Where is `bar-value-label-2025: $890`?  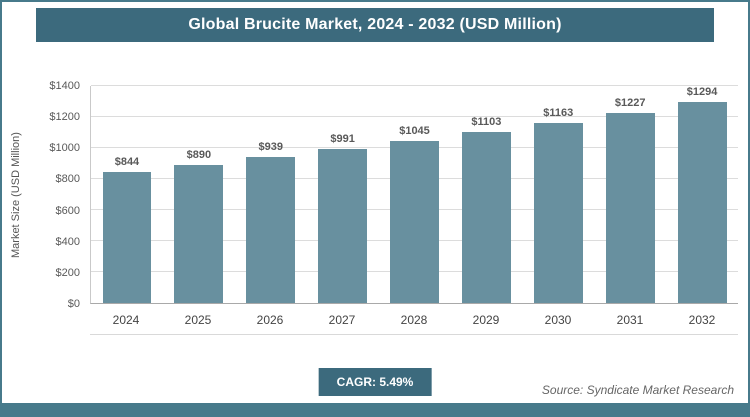 bar-value-label-2025: $890 is located at coordinates (199, 155).